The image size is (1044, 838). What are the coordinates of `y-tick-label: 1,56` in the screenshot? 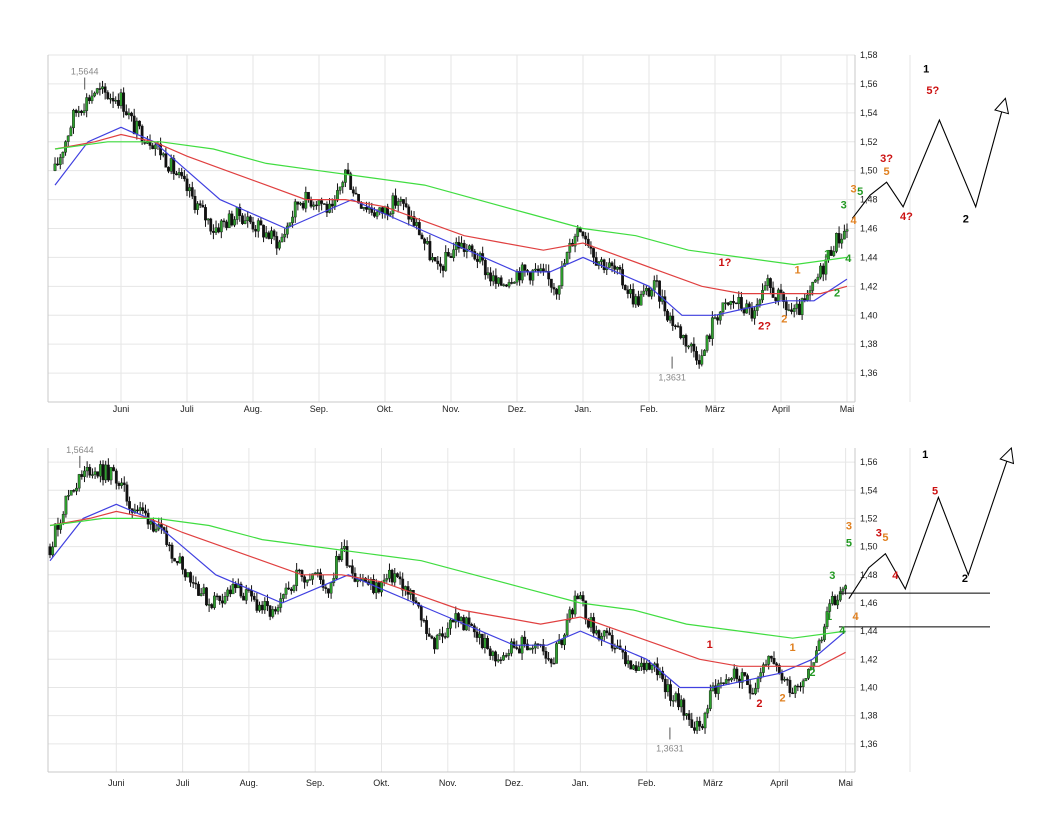 It's located at (869, 84).